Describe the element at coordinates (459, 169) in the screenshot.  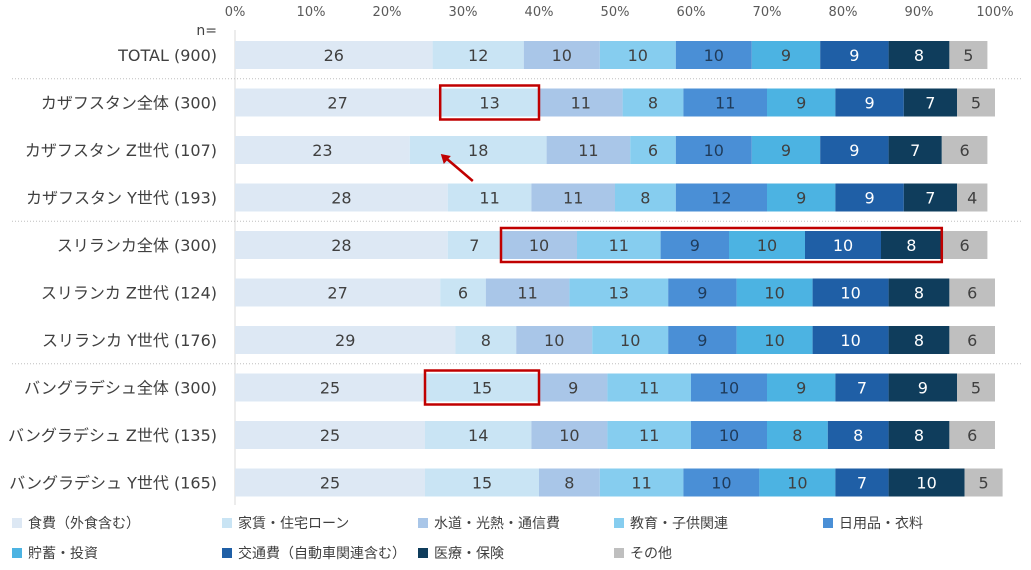
I see `annotation-arrow-line` at that location.